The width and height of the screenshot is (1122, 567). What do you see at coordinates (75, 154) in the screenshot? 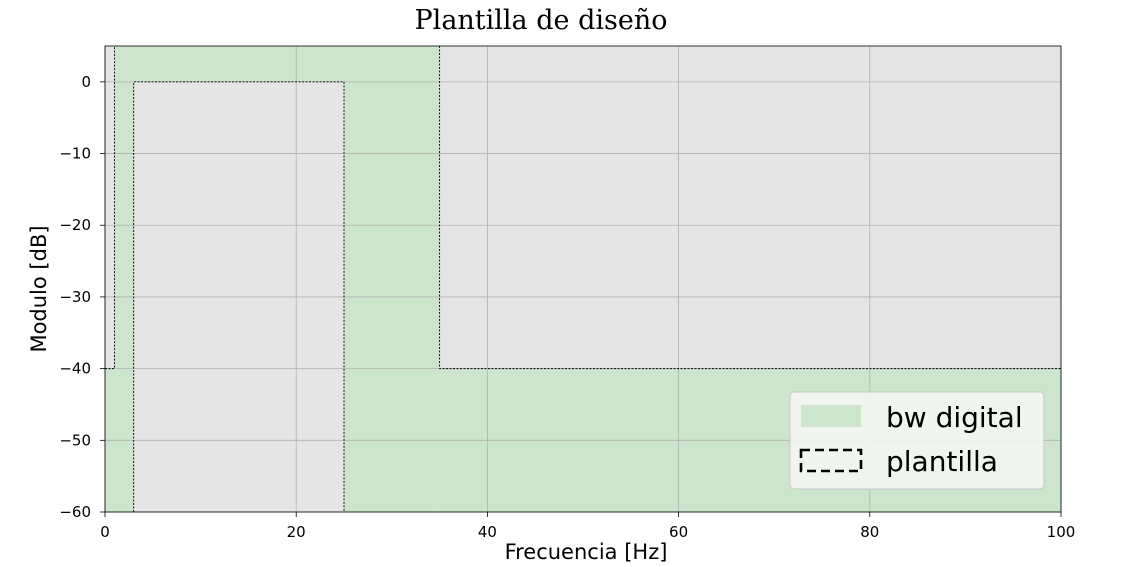
I see `y-tick-label: −10` at bounding box center [75, 154].